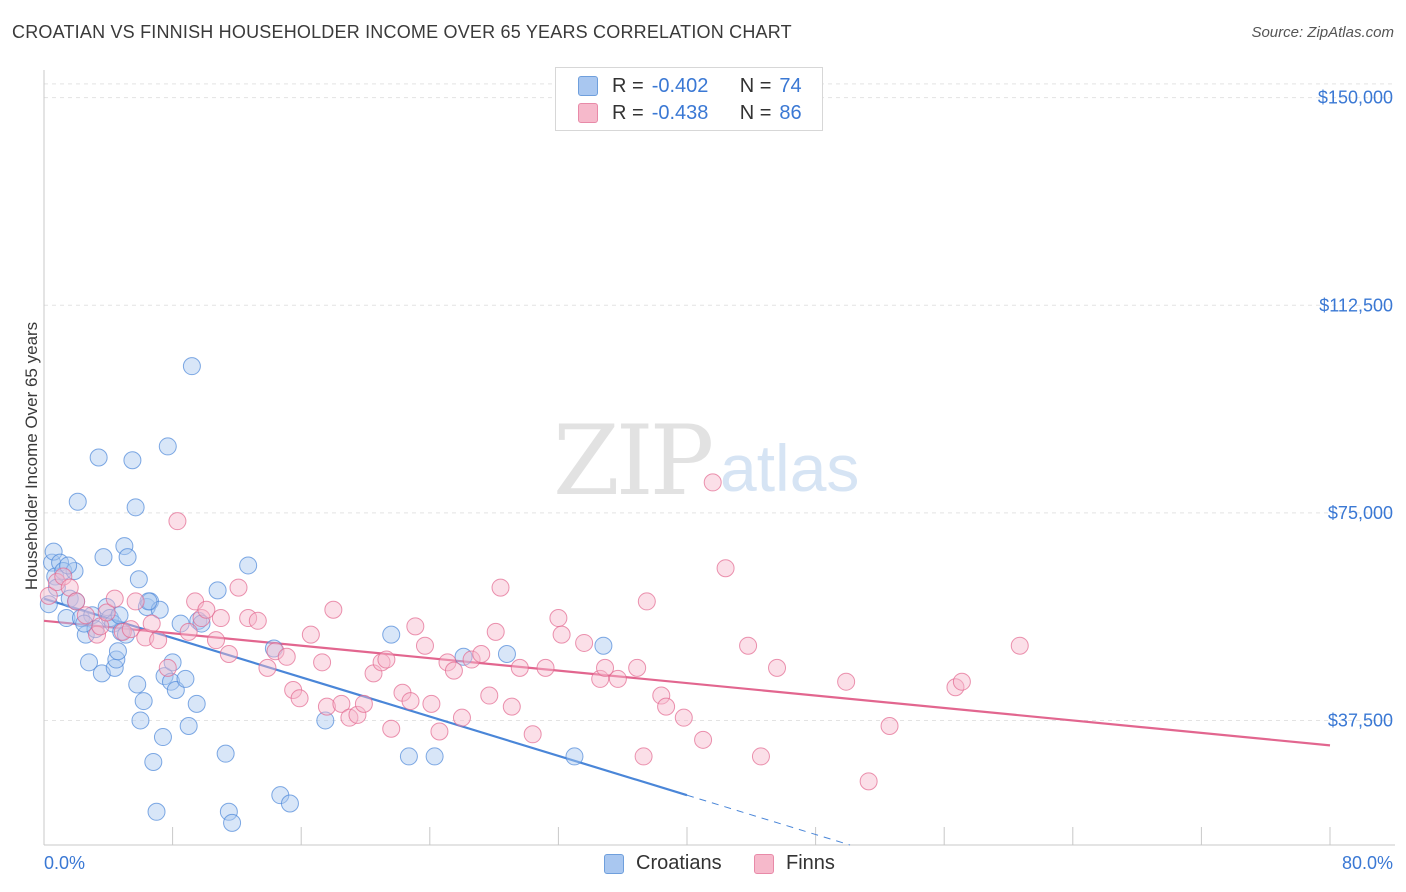 This screenshot has width=1406, height=892. Describe the element at coordinates (1322, 32) in the screenshot. I see `chart-source: Source: ZipAtlas.com` at that location.